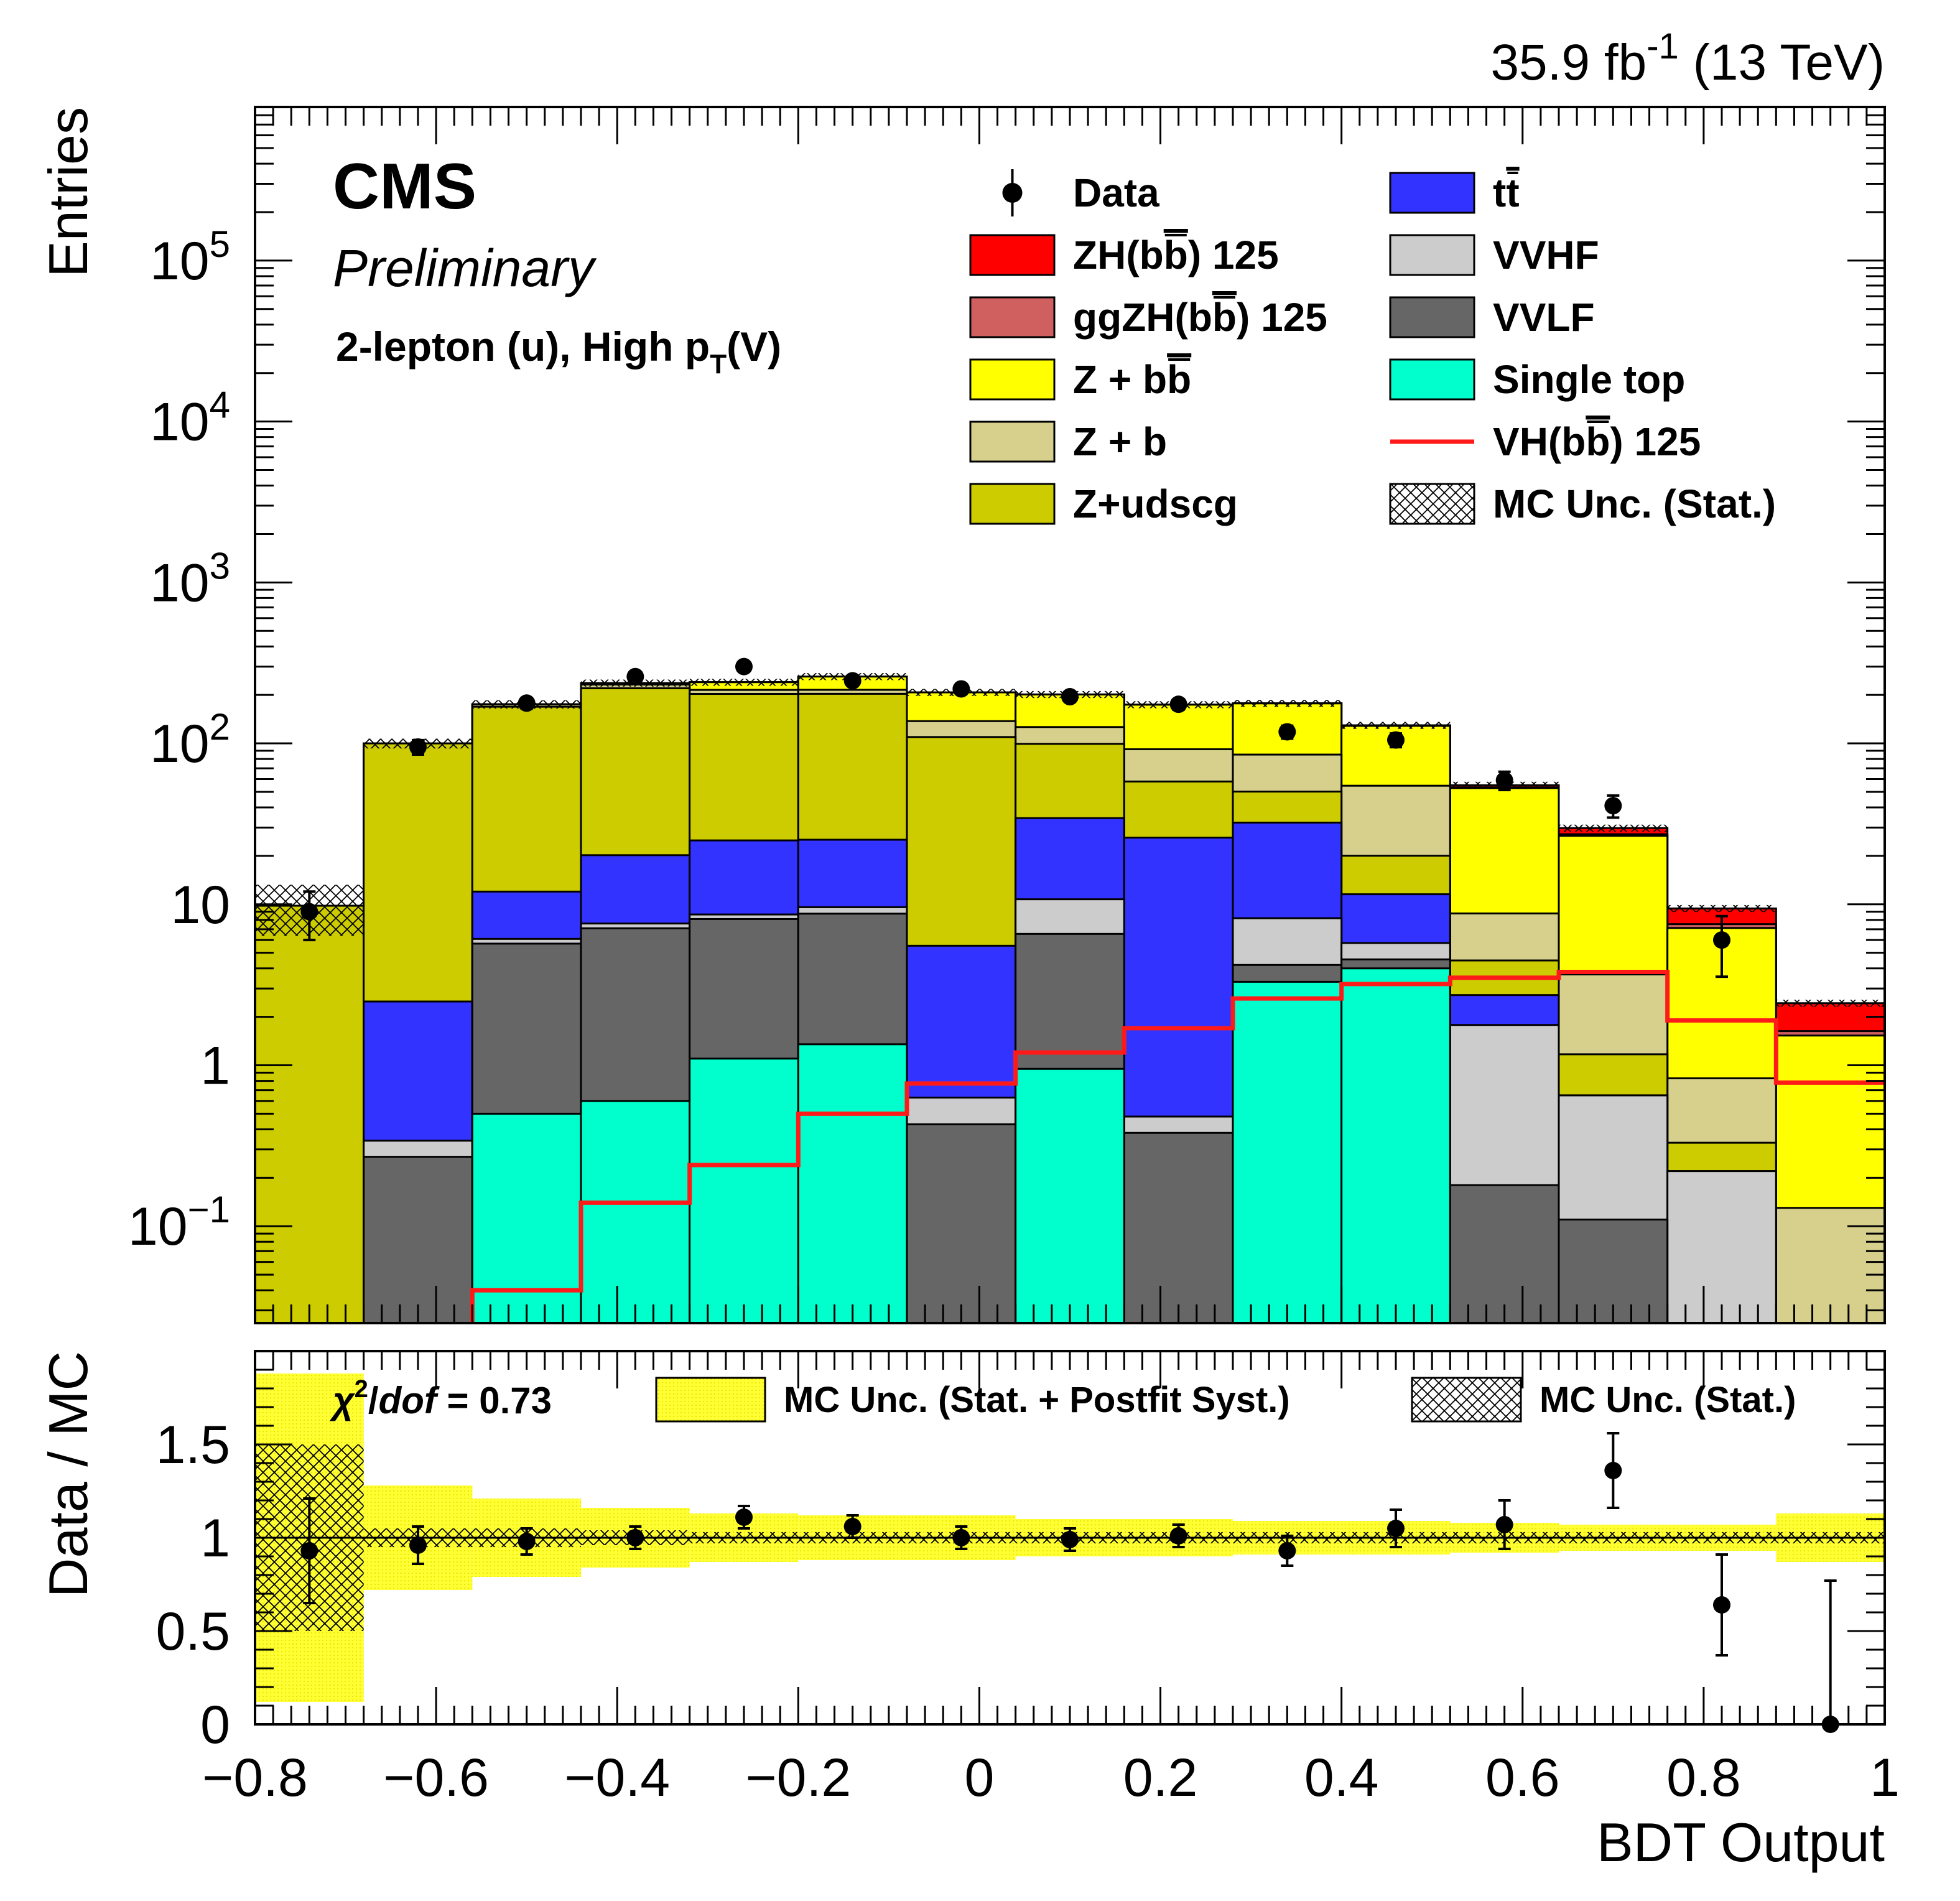 The width and height of the screenshot is (1960, 1901). What do you see at coordinates (193, 1632) in the screenshot?
I see `y-tick-label-bottom: 0.5` at bounding box center [193, 1632].